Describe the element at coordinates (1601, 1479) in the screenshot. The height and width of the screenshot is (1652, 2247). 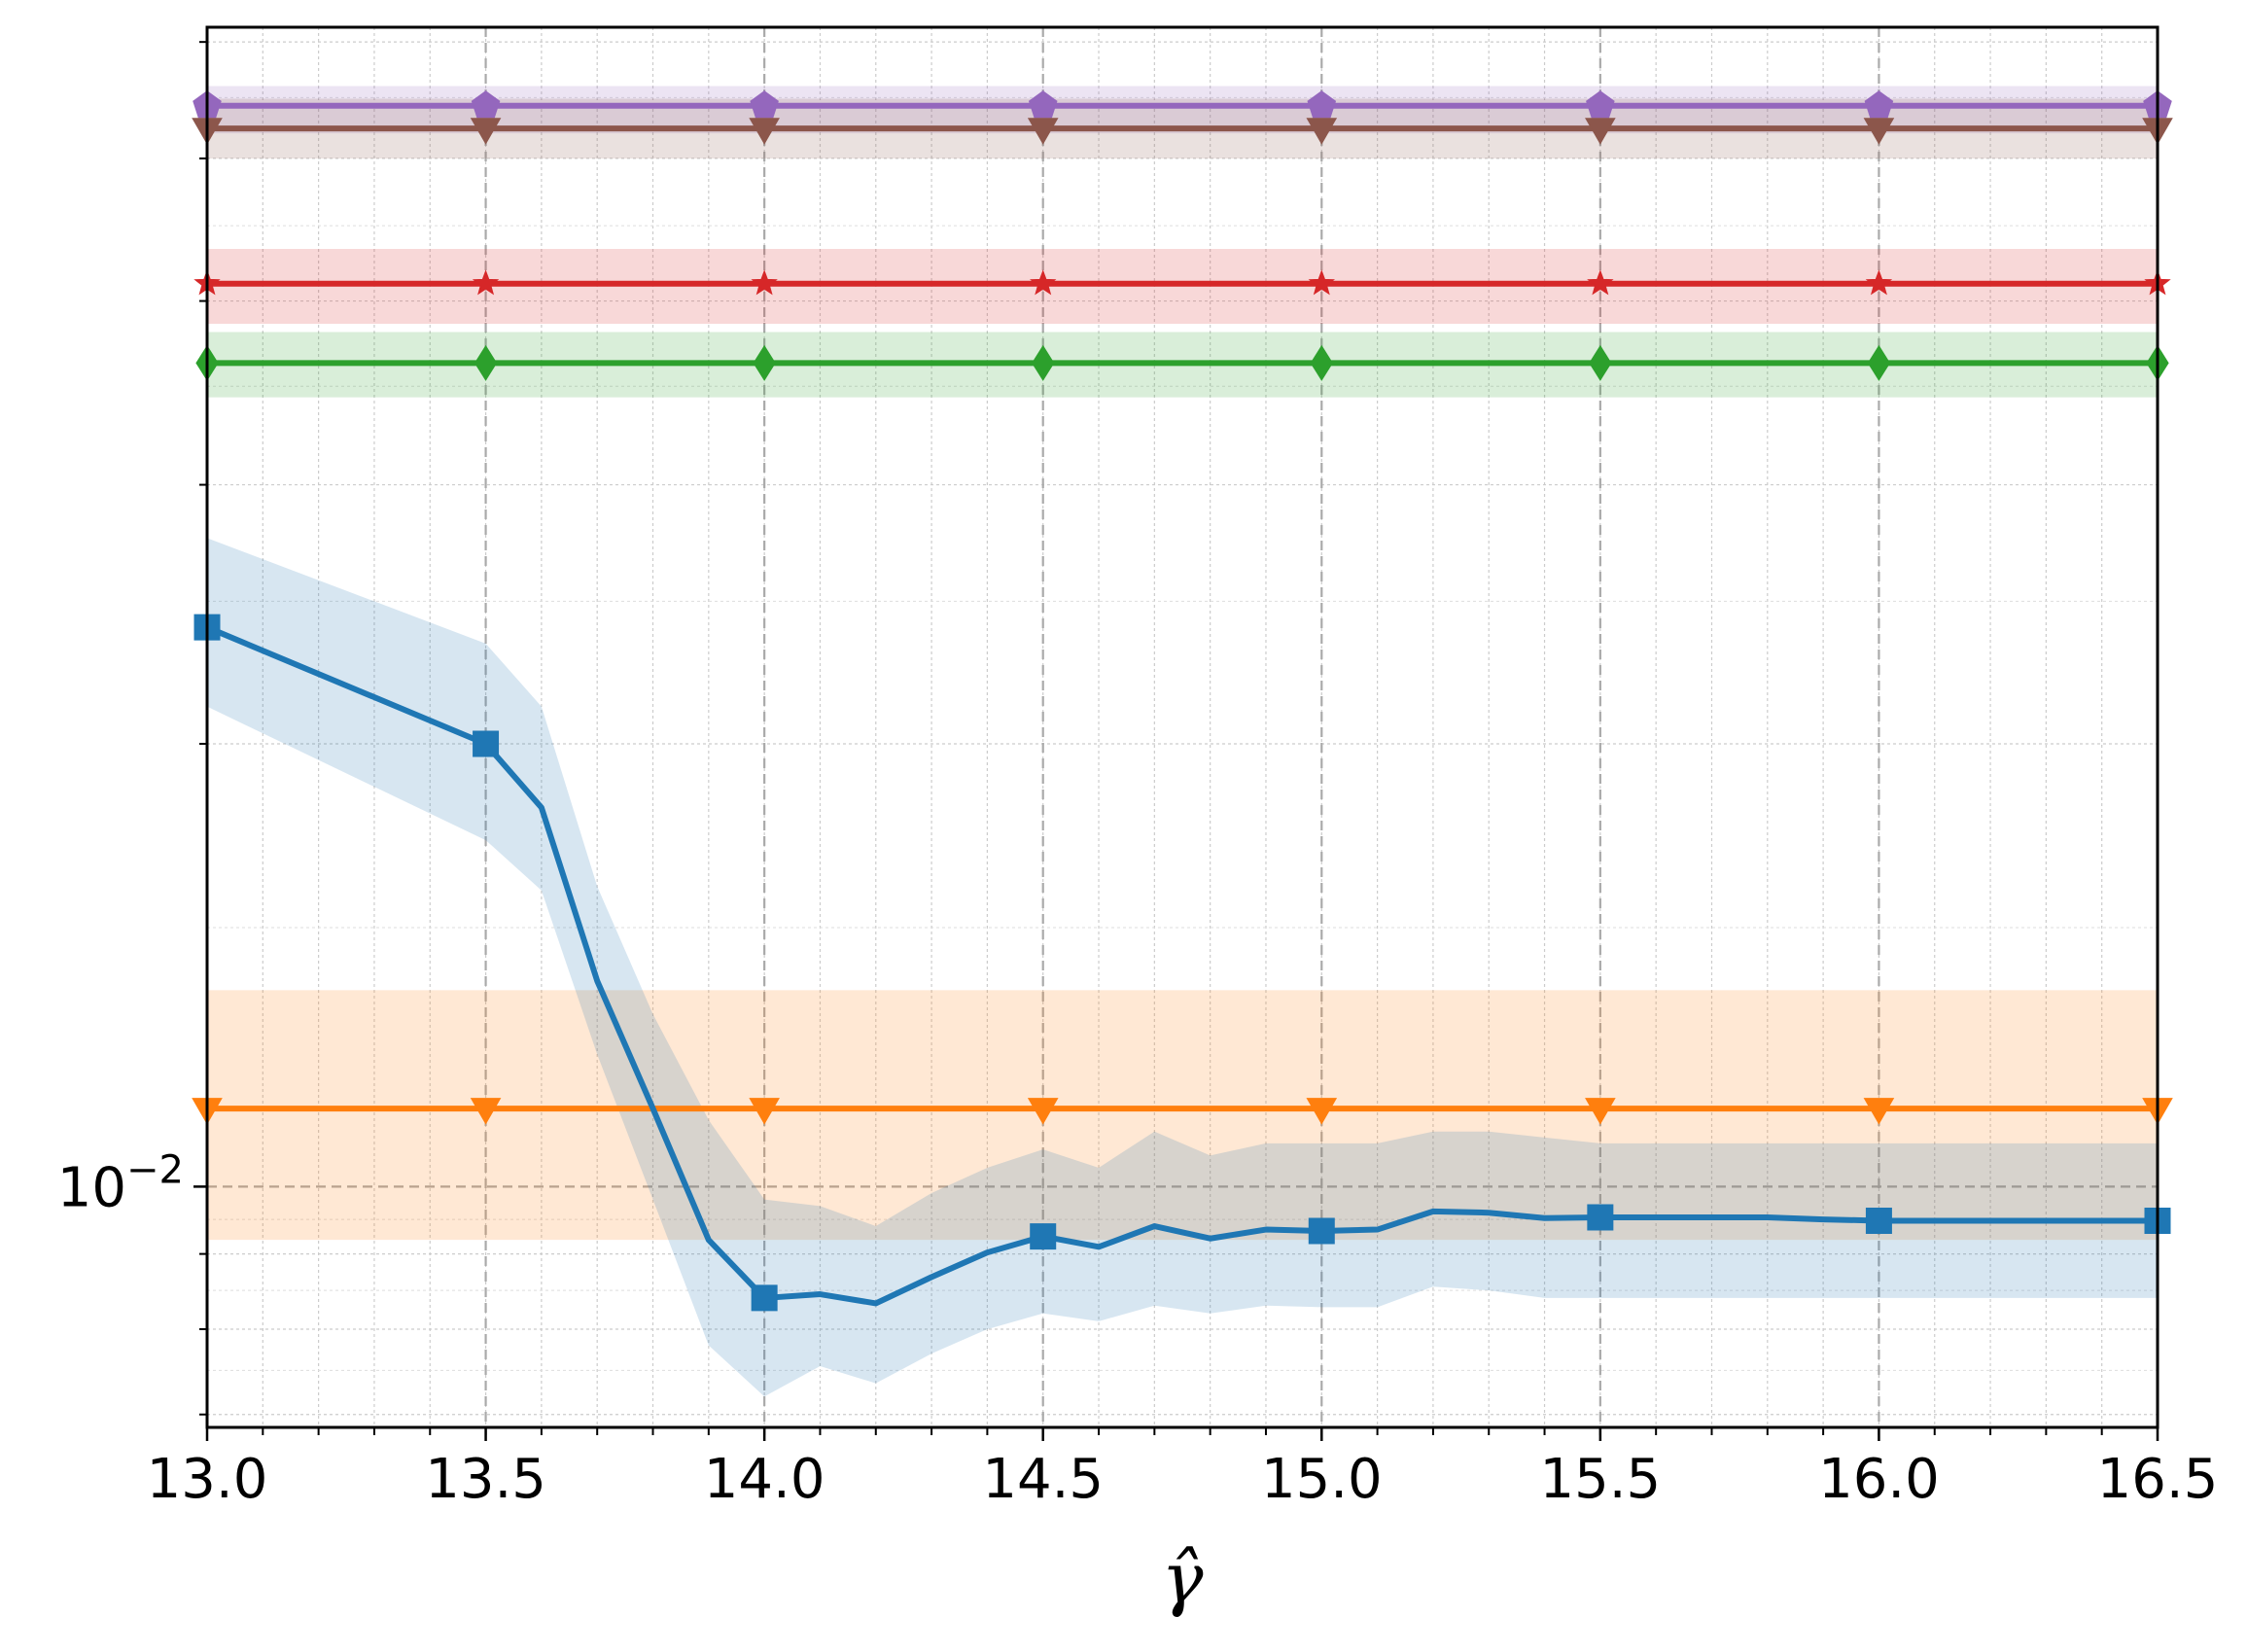
I see `x-tick-label: 15.5` at that location.